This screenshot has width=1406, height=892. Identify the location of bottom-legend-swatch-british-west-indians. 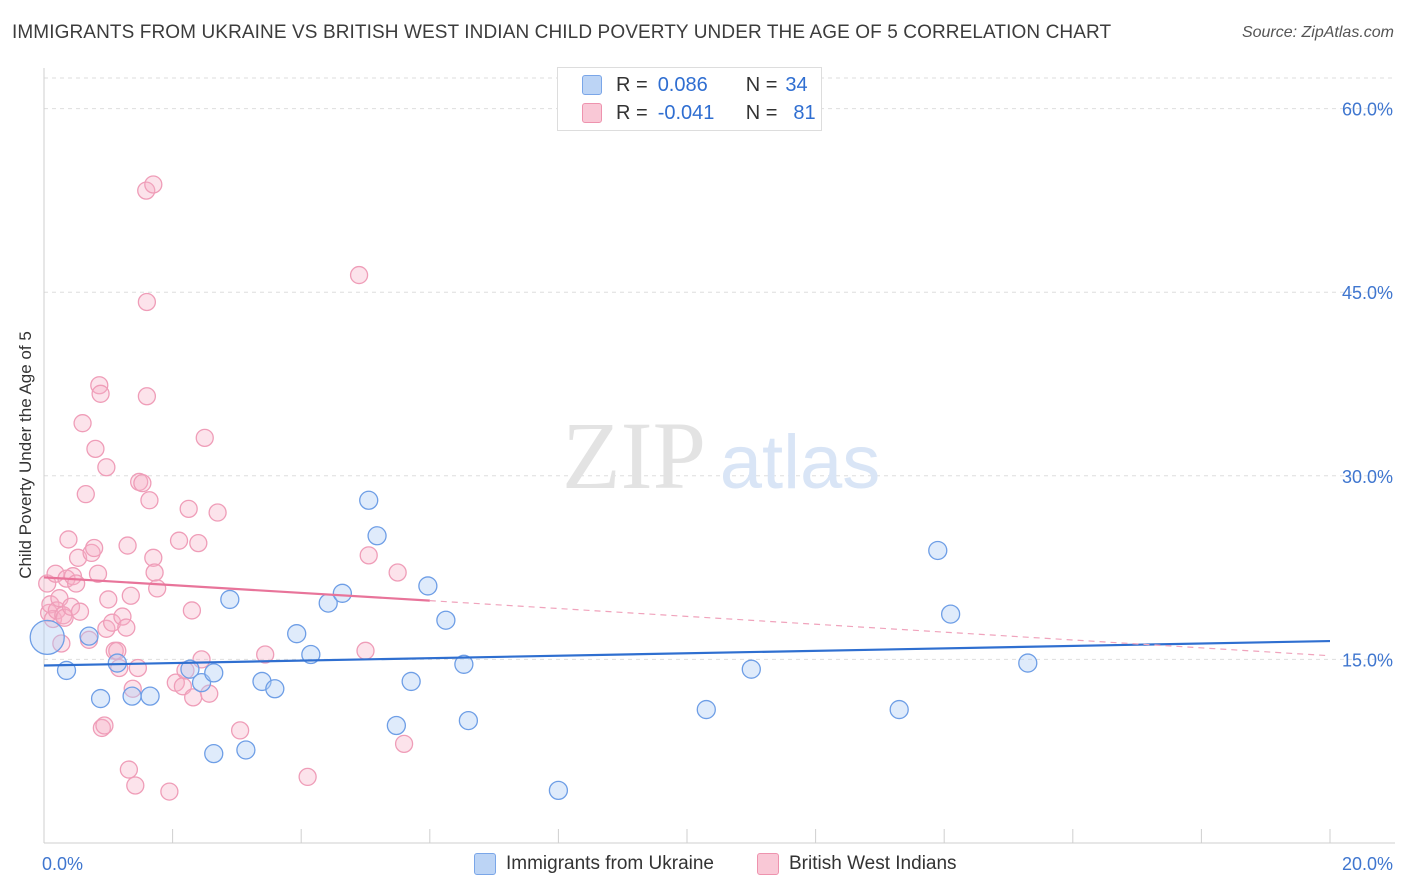
(768, 864).